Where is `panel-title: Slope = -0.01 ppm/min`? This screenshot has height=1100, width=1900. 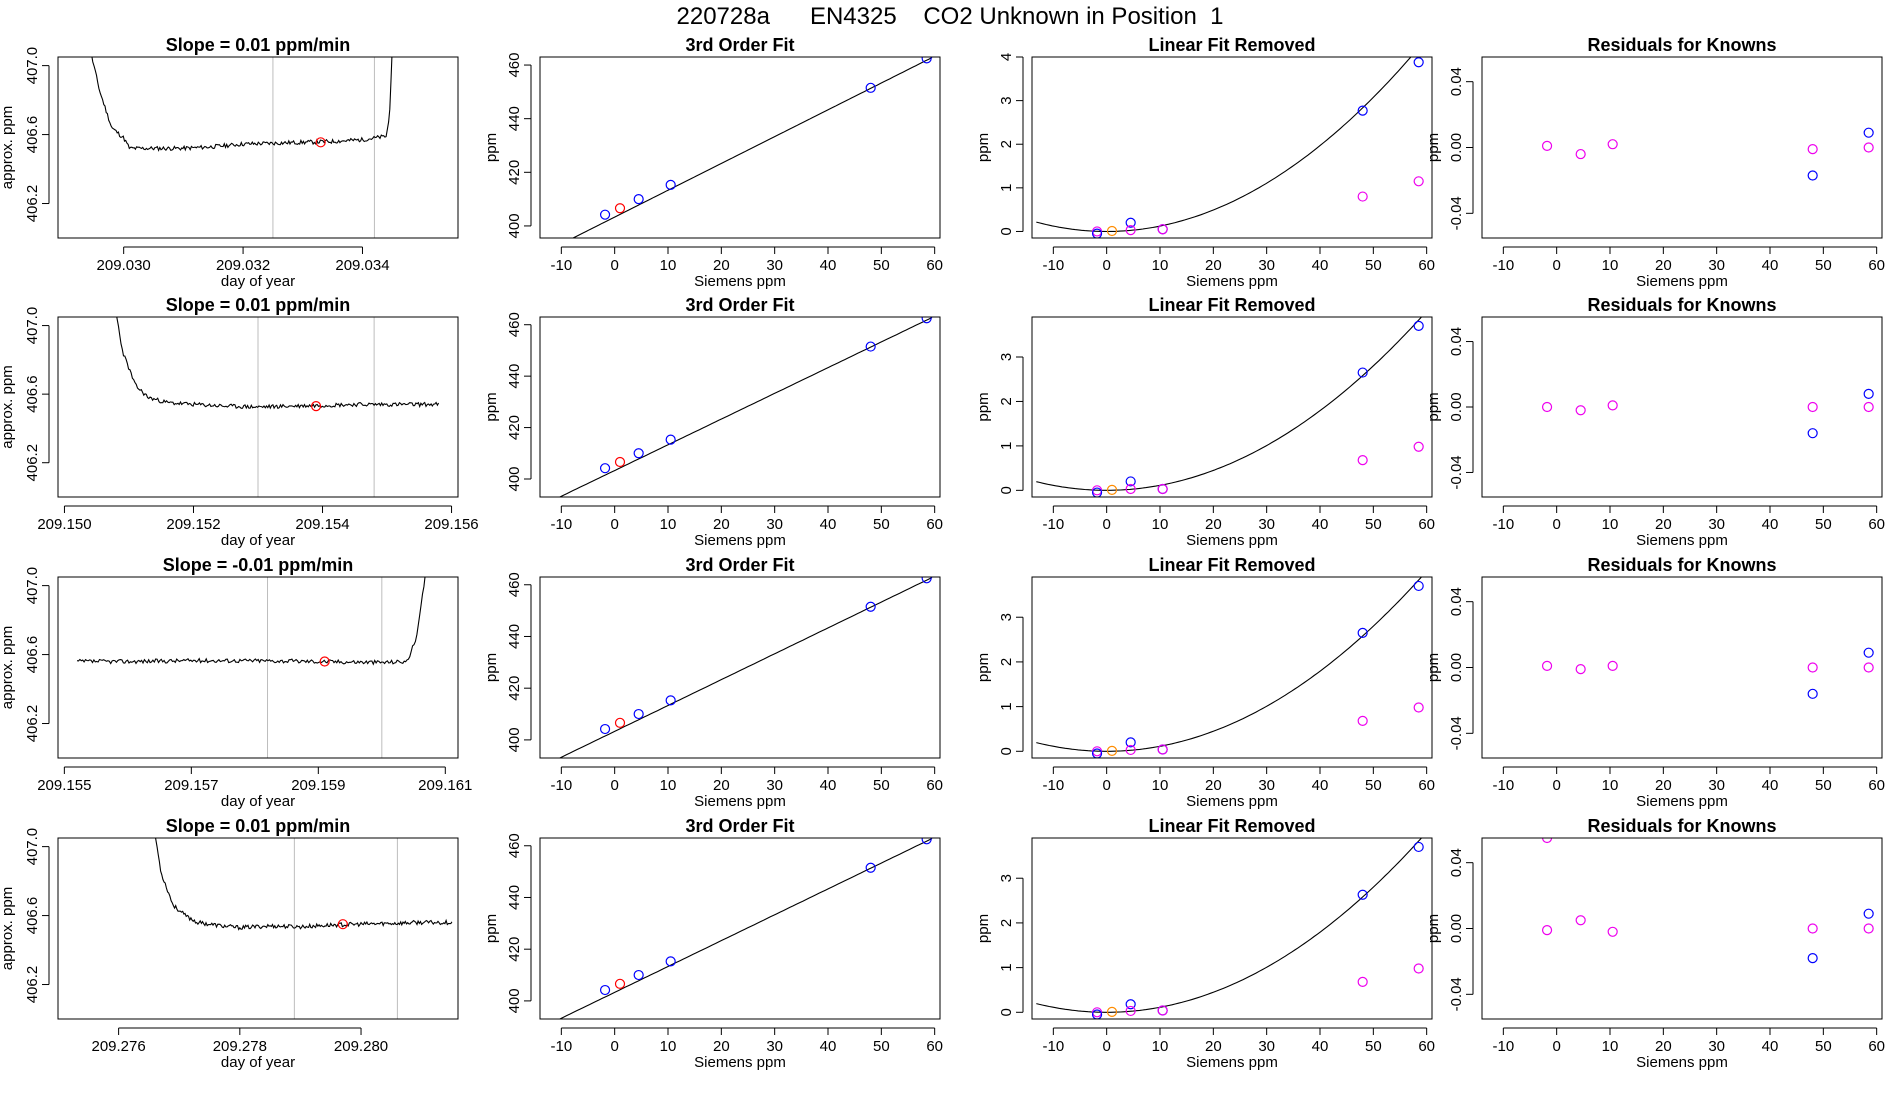 panel-title: Slope = -0.01 ppm/min is located at coordinates (258, 565).